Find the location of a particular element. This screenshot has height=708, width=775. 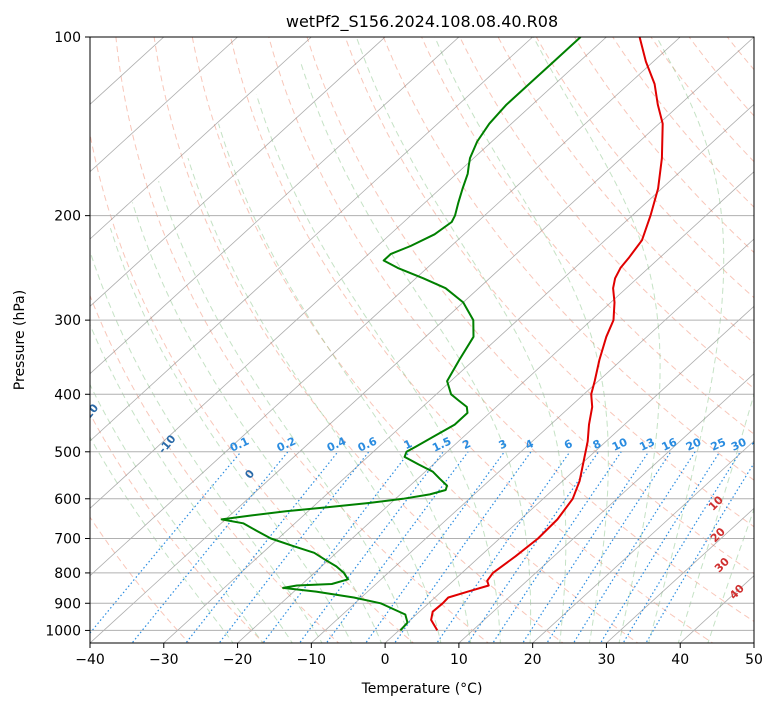

y-tick-label: 1000 is located at coordinates (63, 631).